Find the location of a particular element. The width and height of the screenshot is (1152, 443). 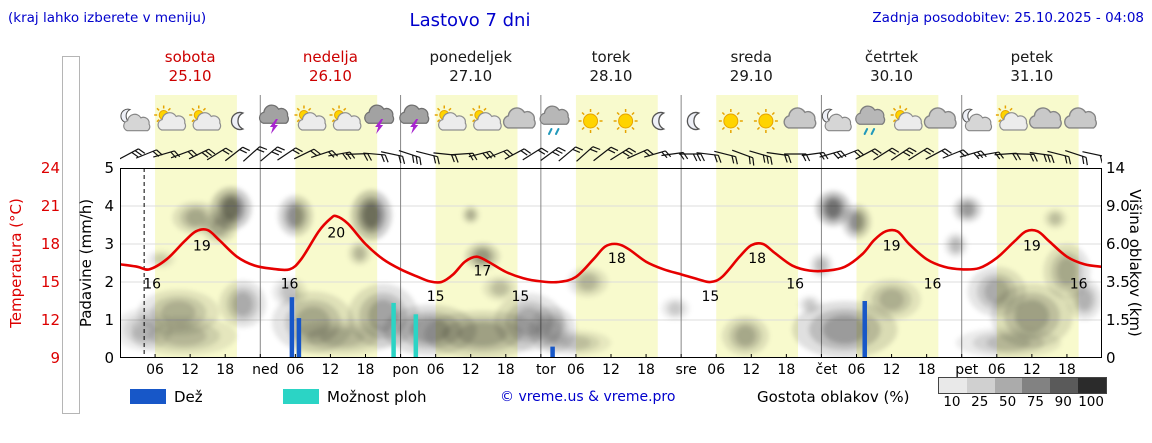

svg-text: 20 is located at coordinates (336, 234).